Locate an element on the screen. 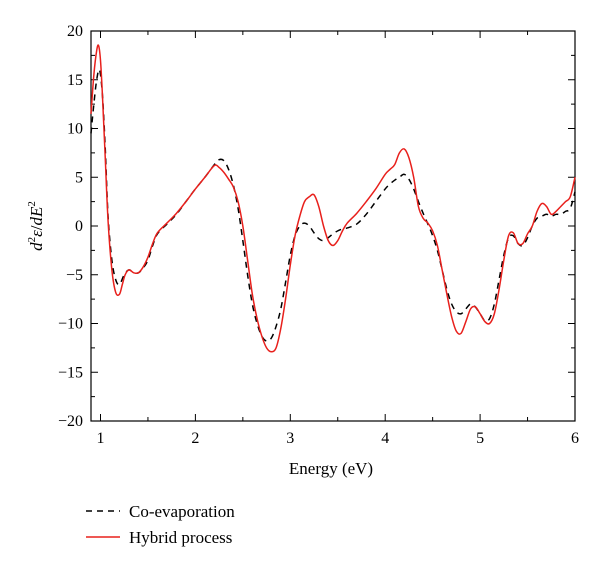  y-axis-title-sup1: 2 is located at coordinates (32, 240).